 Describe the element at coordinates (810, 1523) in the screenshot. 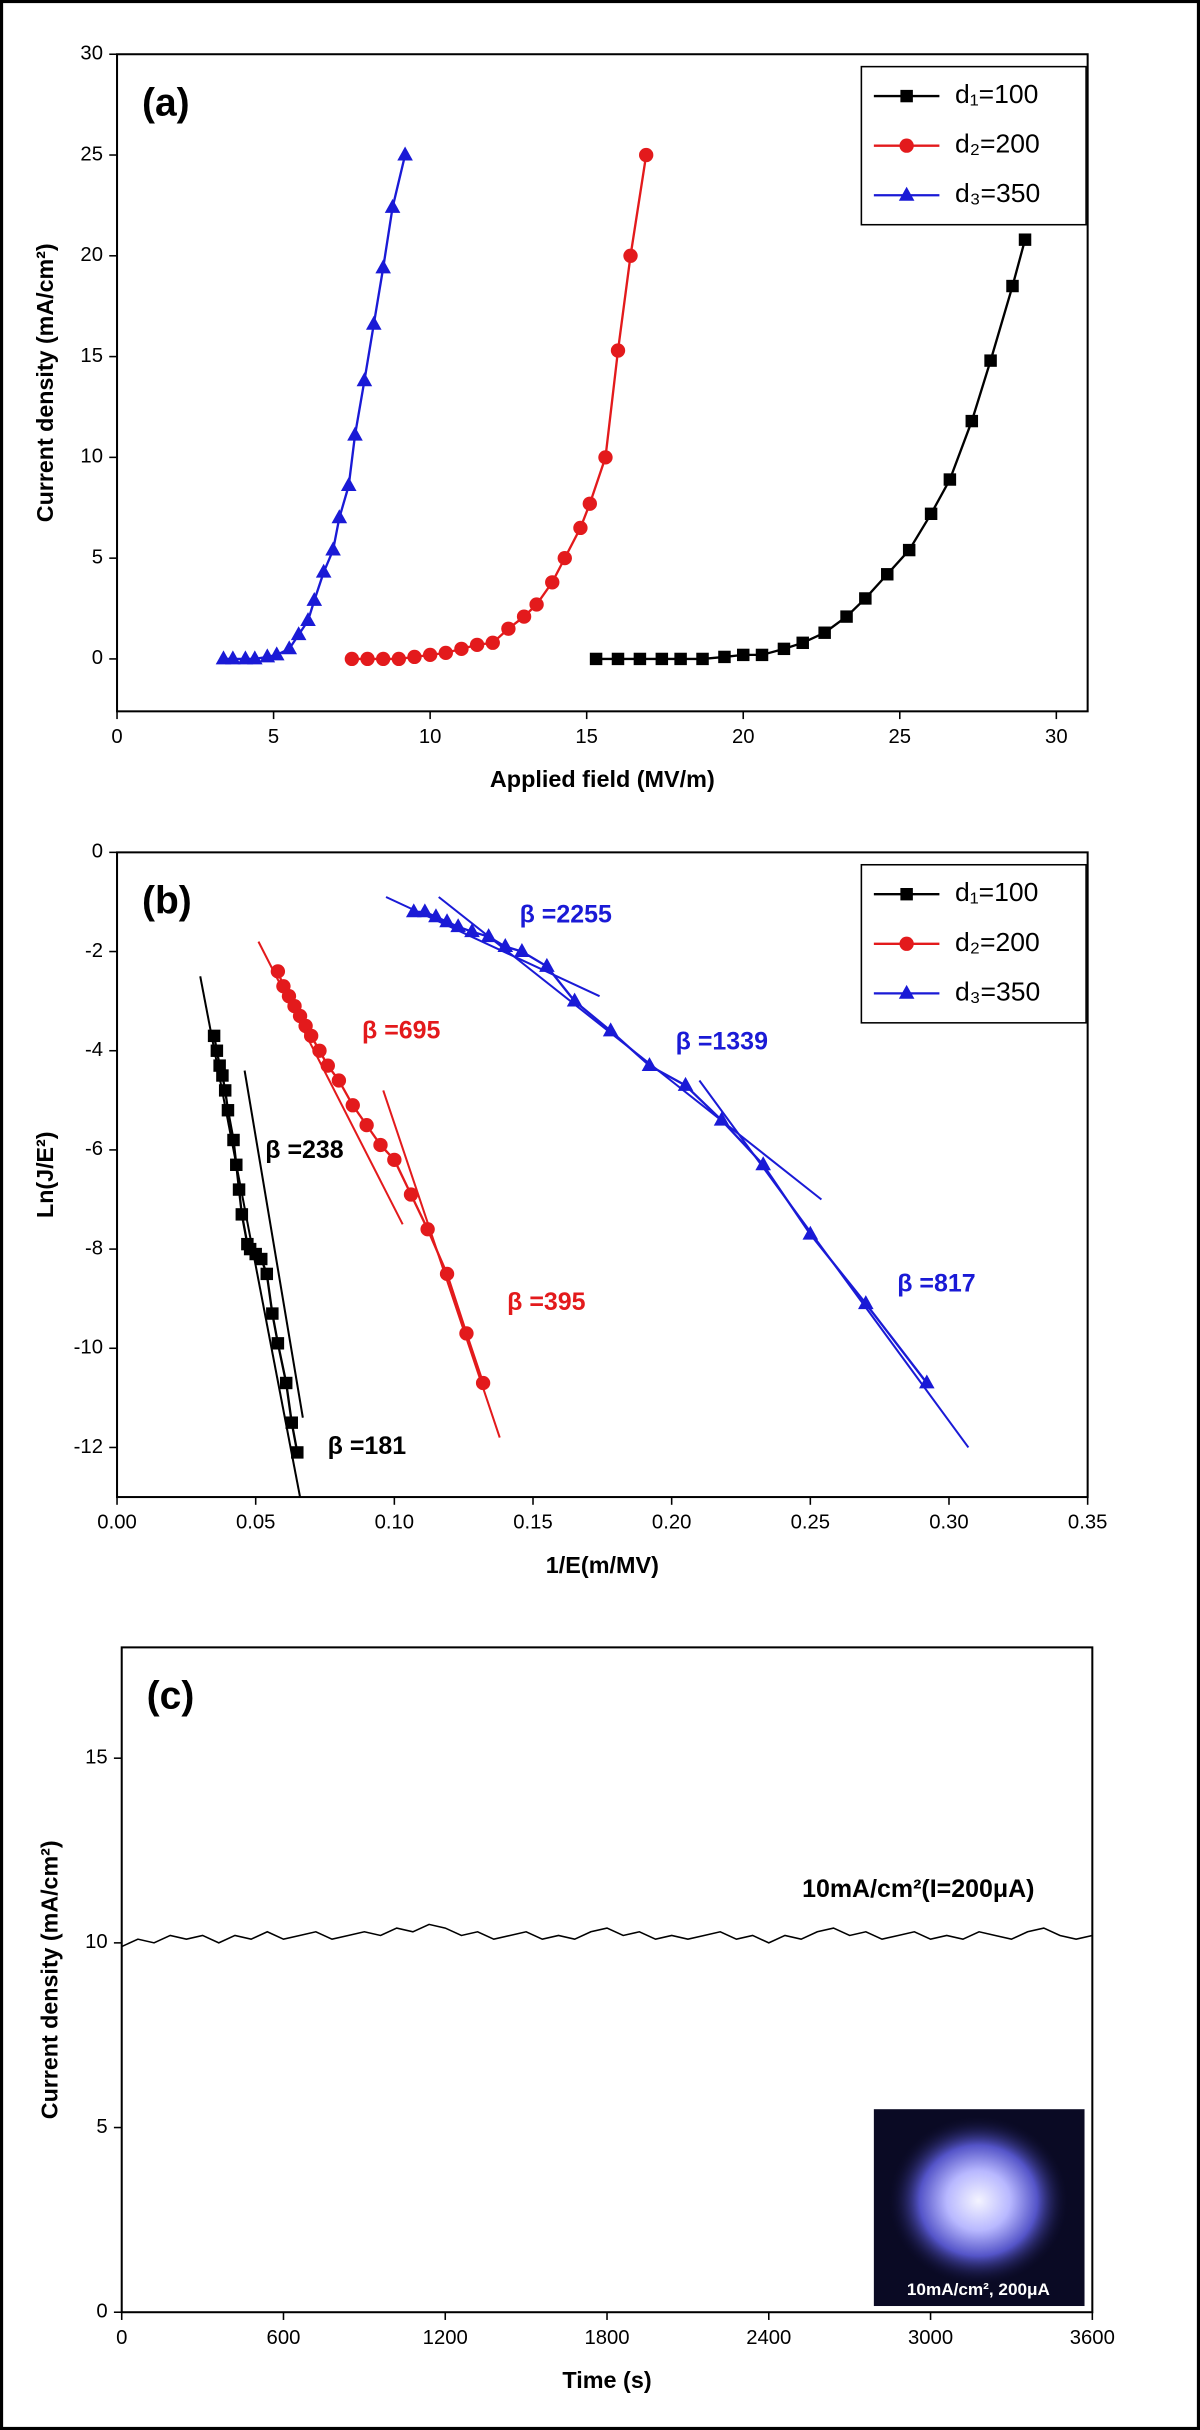

I see `x-tick-label: 0.25` at that location.